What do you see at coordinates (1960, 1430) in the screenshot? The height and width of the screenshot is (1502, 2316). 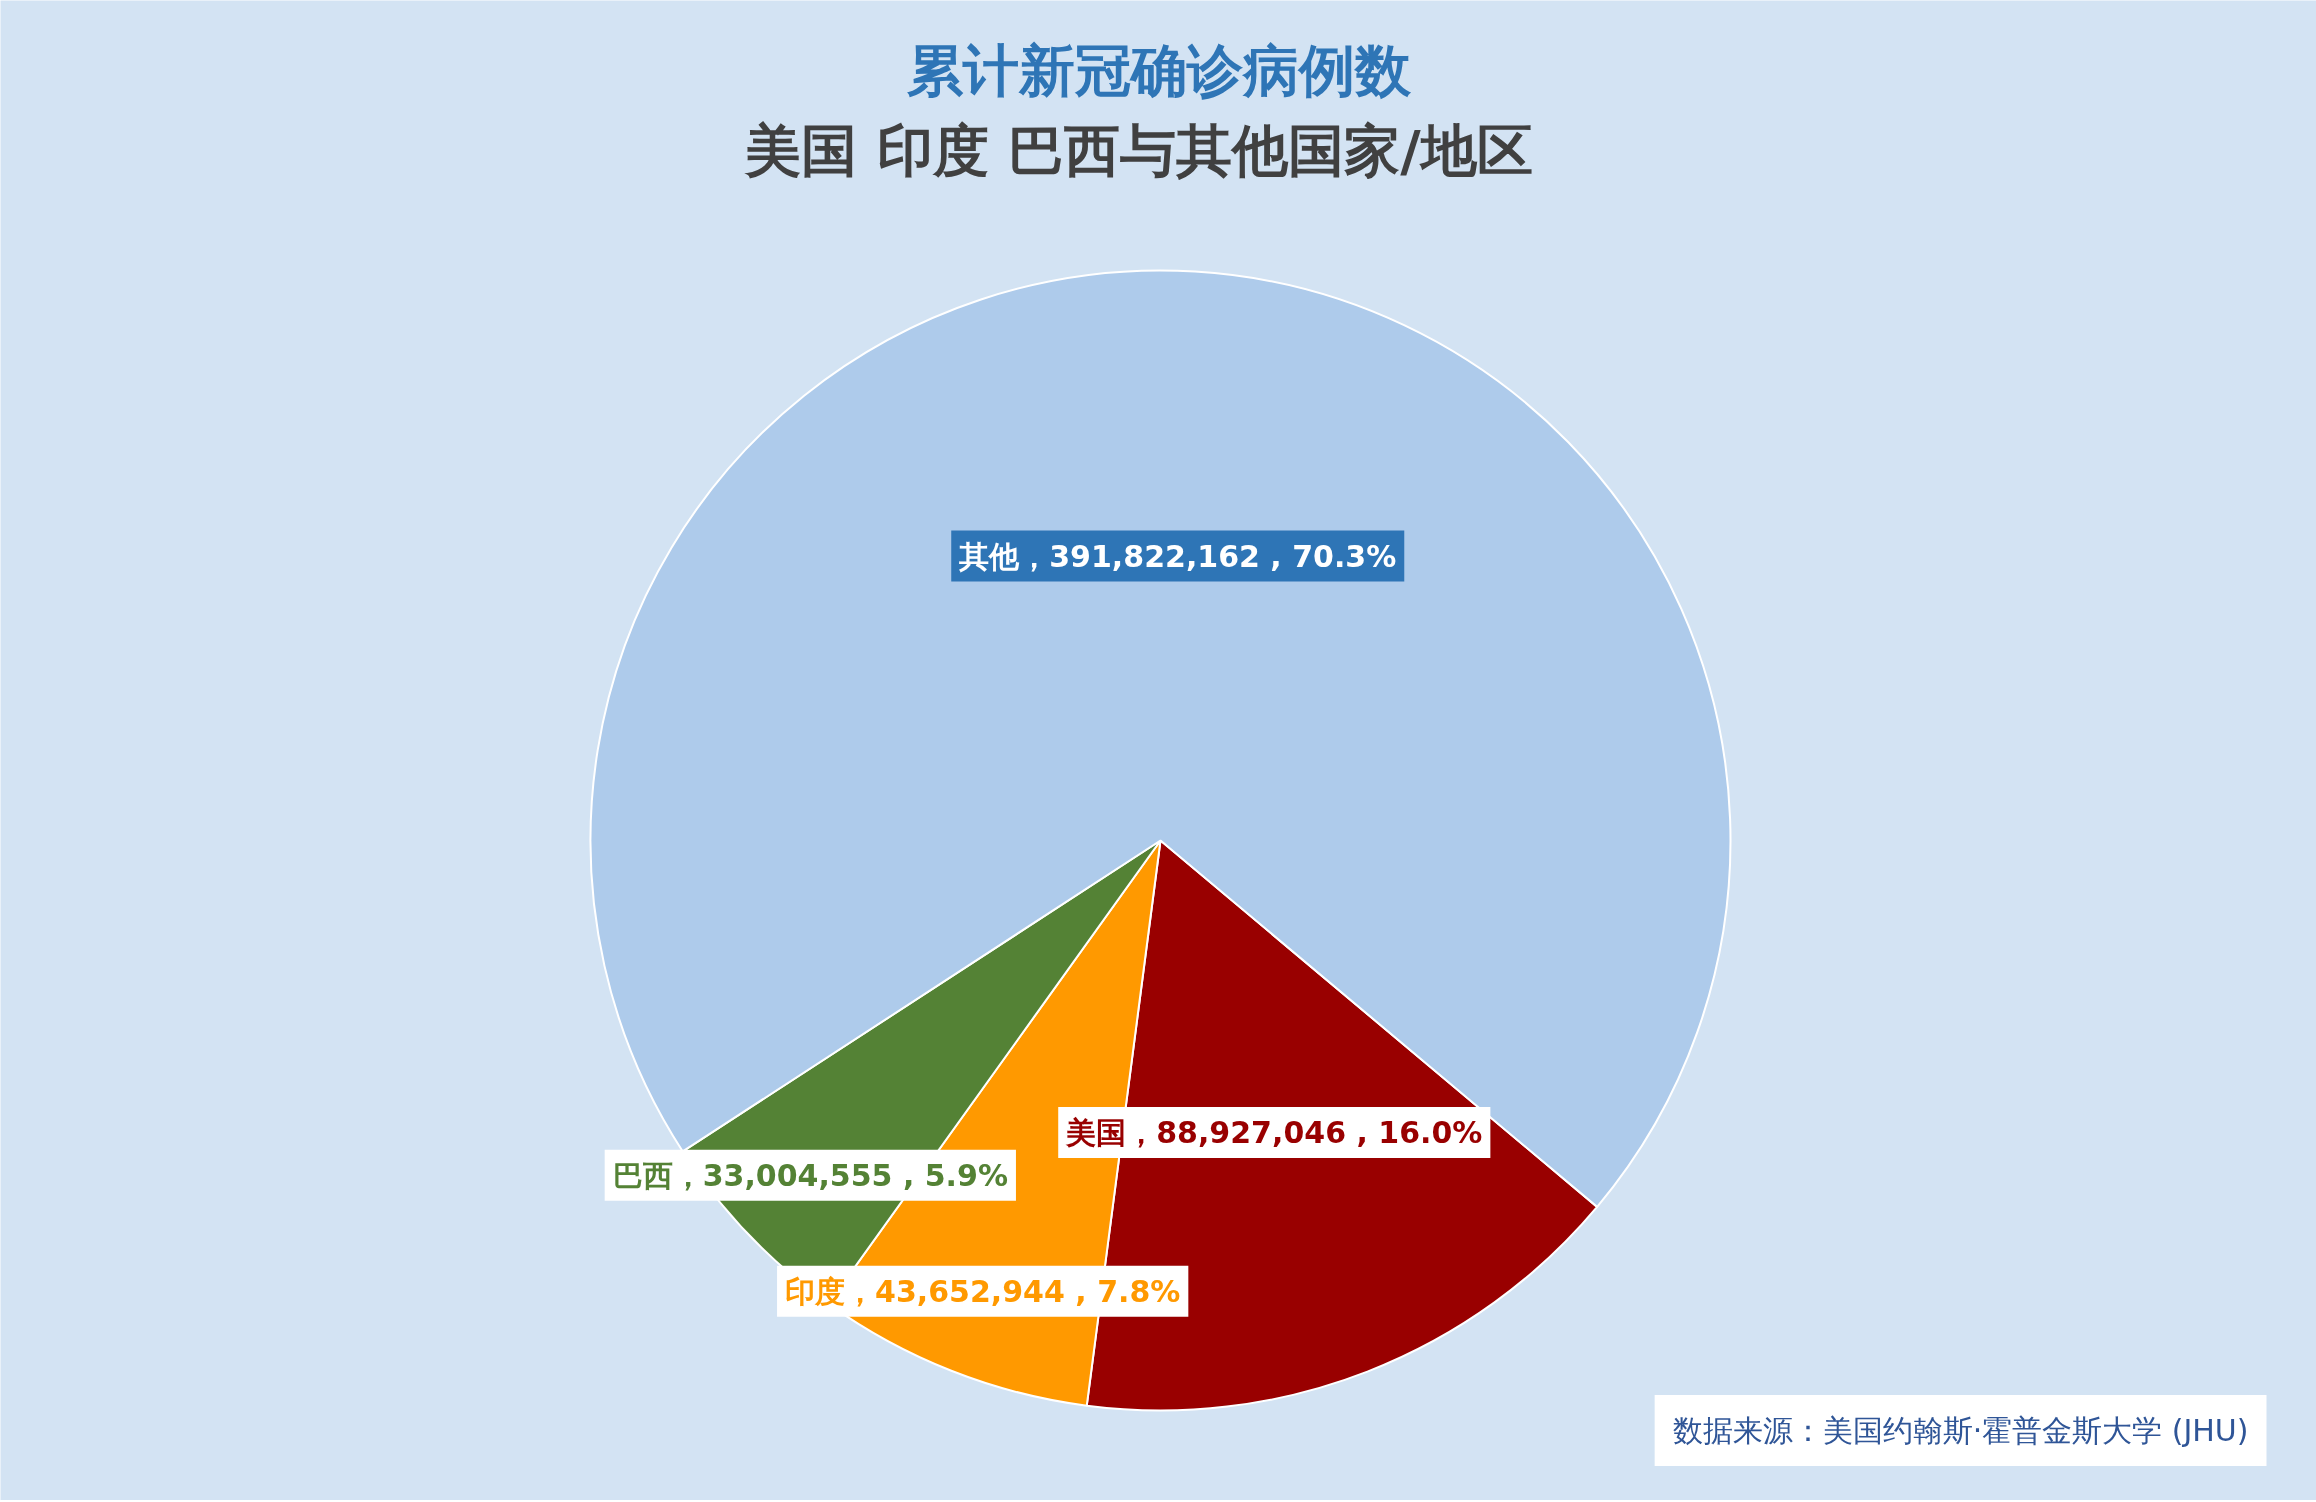 I see `source-note: 数据来源：美国约翰斯·霍普金斯大学 (JHU)` at bounding box center [1960, 1430].